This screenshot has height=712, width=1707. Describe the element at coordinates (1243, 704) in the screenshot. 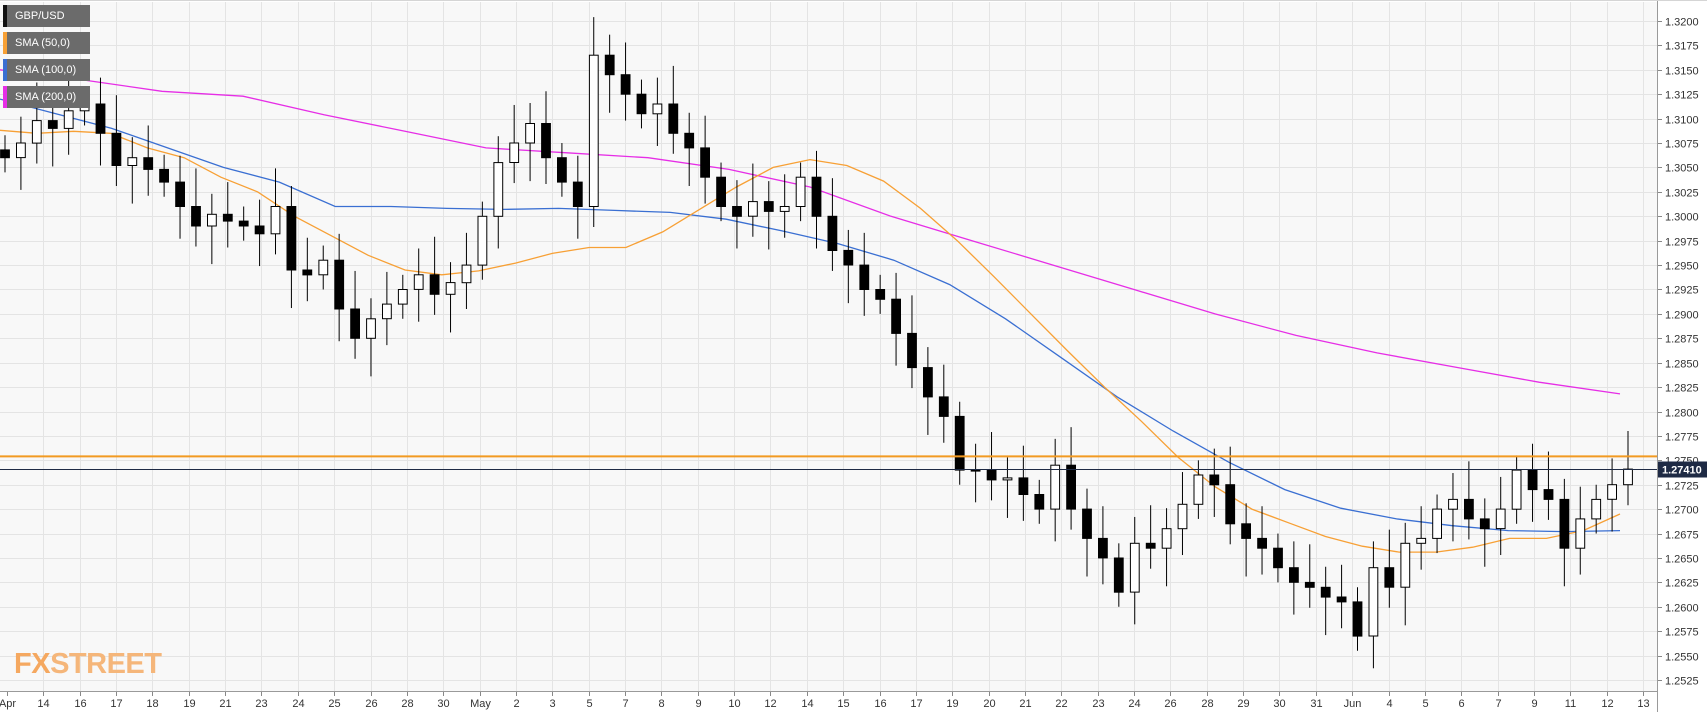

I see `x-tick-label: 29` at that location.